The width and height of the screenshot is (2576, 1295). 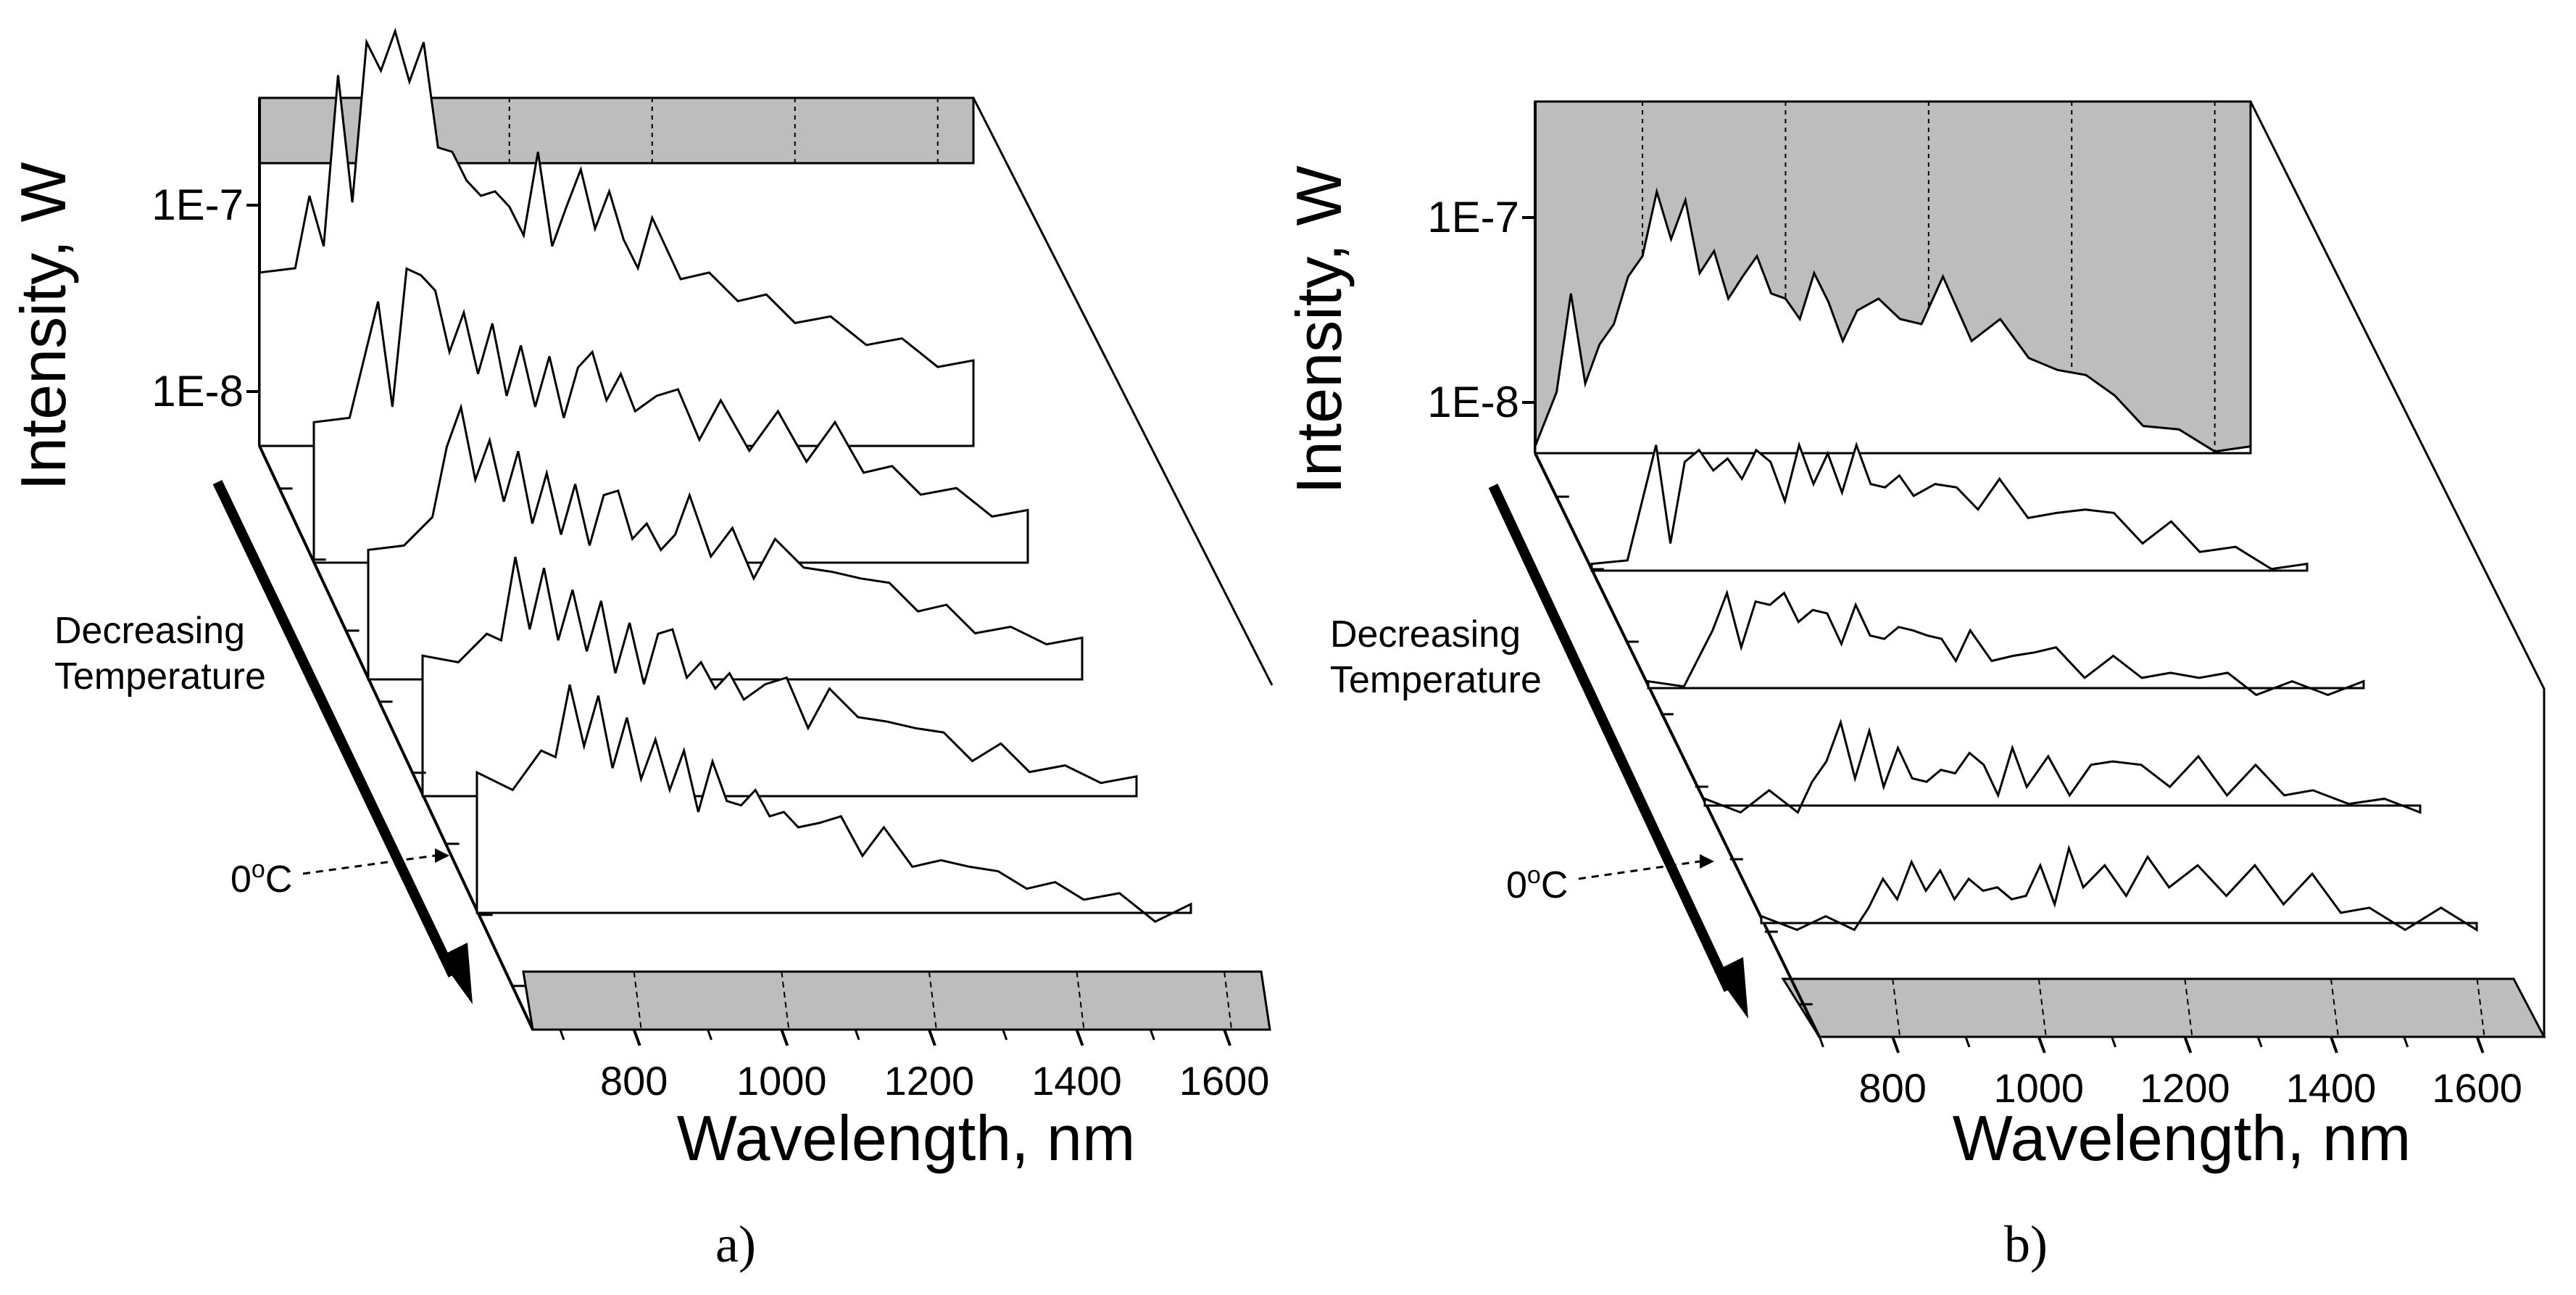 What do you see at coordinates (1534, 875) in the screenshot?
I see `zero-c-degree-b: o` at bounding box center [1534, 875].